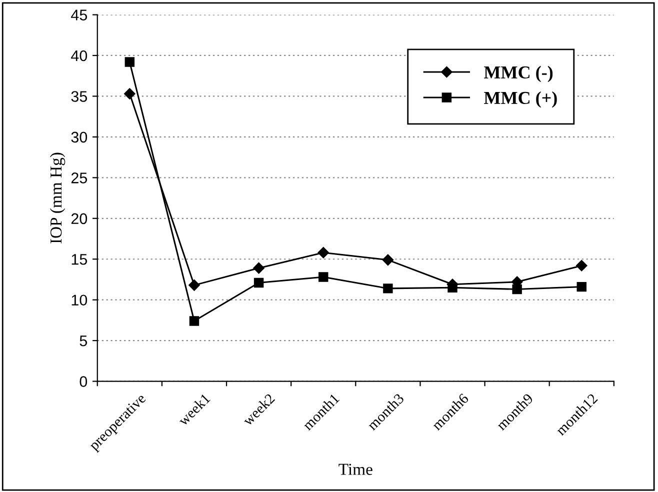  Describe the element at coordinates (84, 341) in the screenshot. I see `y-tick-label: 5` at that location.